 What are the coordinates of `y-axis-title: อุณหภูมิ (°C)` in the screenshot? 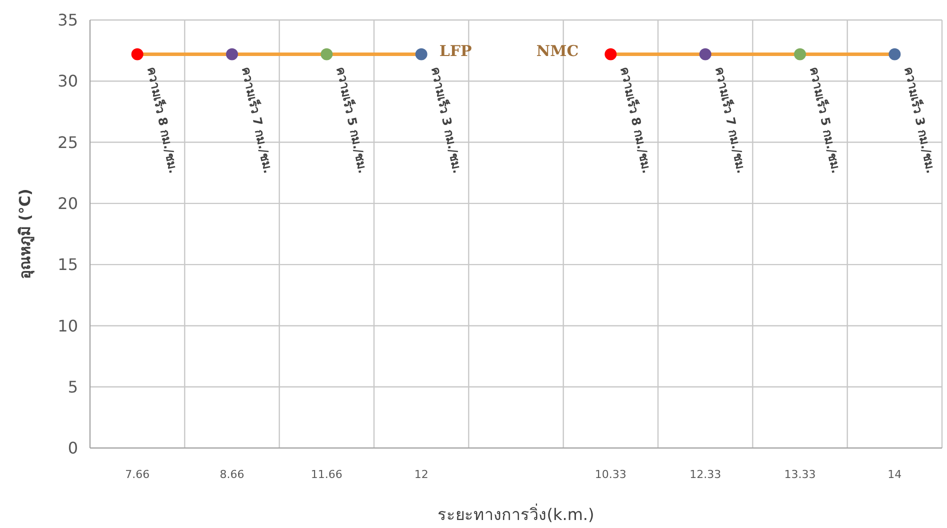 It's located at (25, 234).